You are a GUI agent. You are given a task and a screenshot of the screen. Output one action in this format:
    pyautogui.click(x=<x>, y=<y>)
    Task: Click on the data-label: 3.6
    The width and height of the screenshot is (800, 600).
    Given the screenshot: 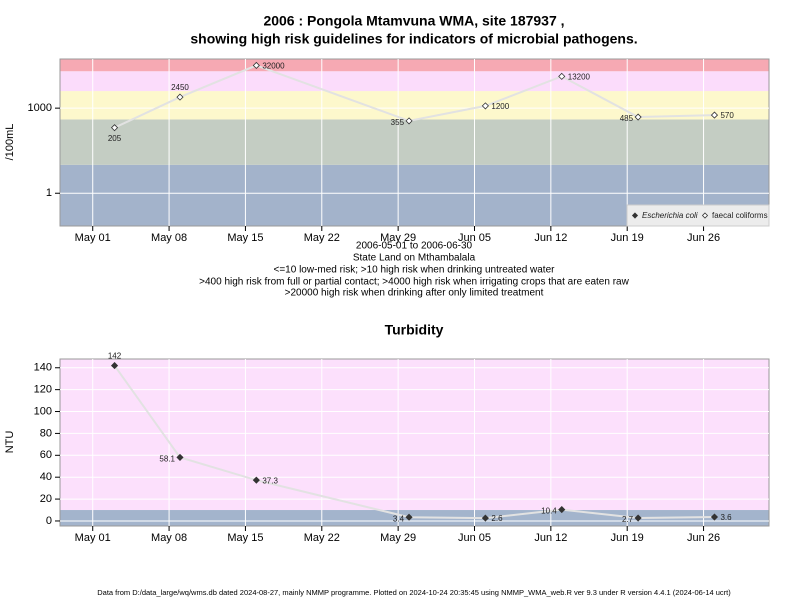 What is the action you would take?
    pyautogui.click(x=726, y=517)
    